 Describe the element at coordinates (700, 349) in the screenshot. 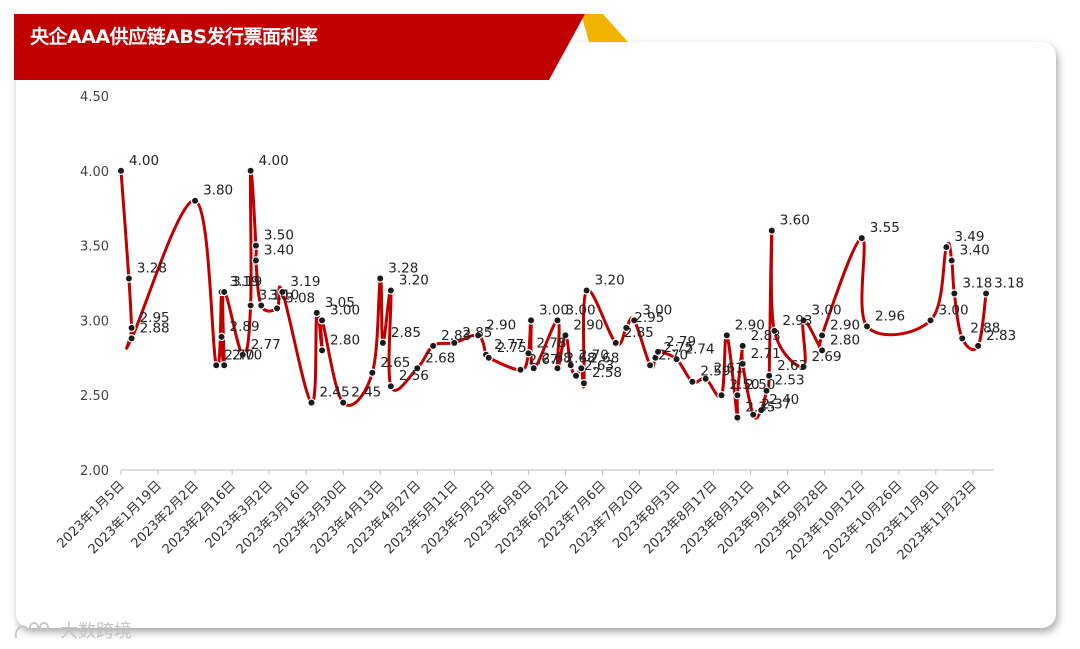

I see `data-label: 2.74` at that location.